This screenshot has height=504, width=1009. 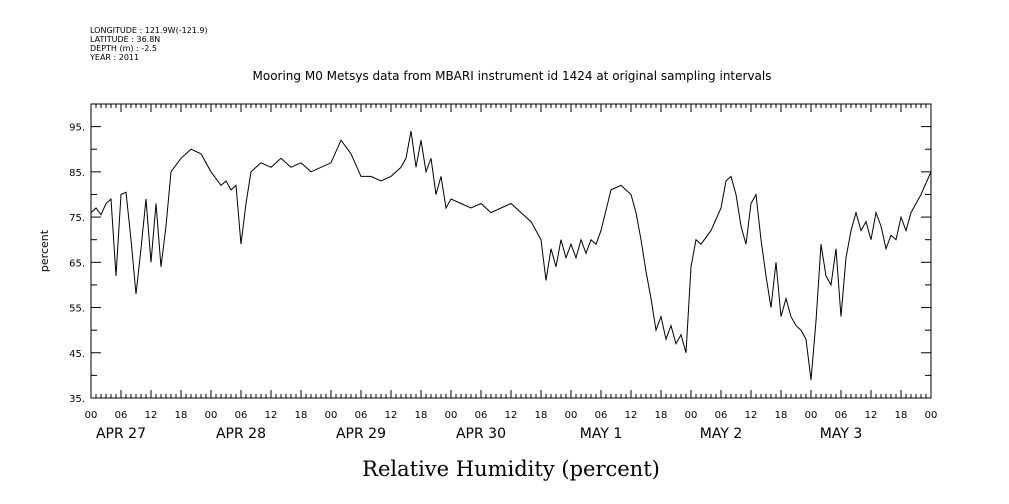 I want to click on longitude-label: LONGITUDE : 121.9W(-121.9), so click(x=149, y=30).